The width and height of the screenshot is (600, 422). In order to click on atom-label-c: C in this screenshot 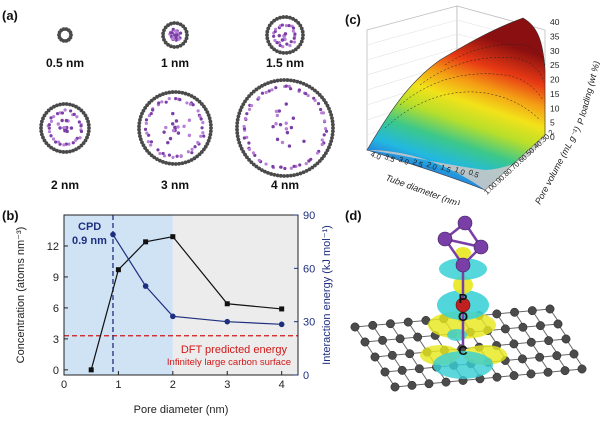, I will do `click(463, 350)`.